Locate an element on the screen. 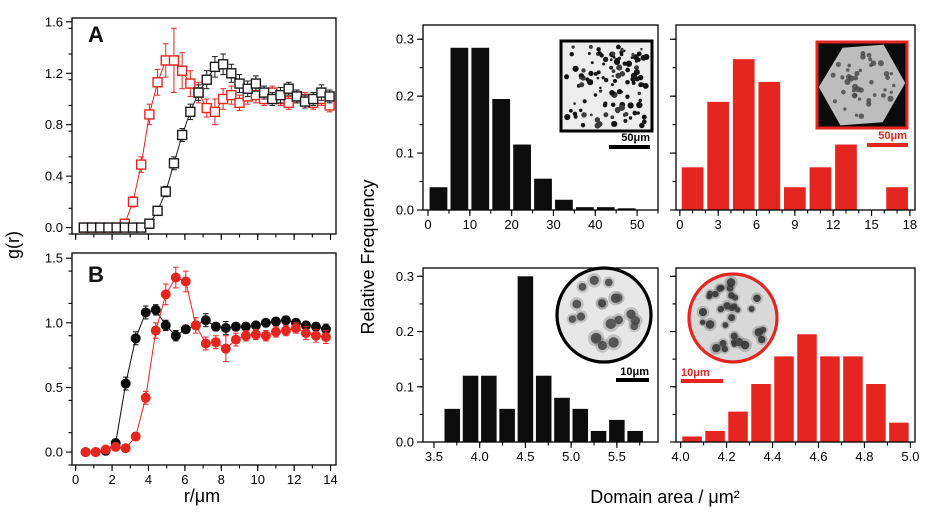  histogram-red-large-domains: 0 3 6 9 12 15 18 50μm is located at coordinates (793, 128).